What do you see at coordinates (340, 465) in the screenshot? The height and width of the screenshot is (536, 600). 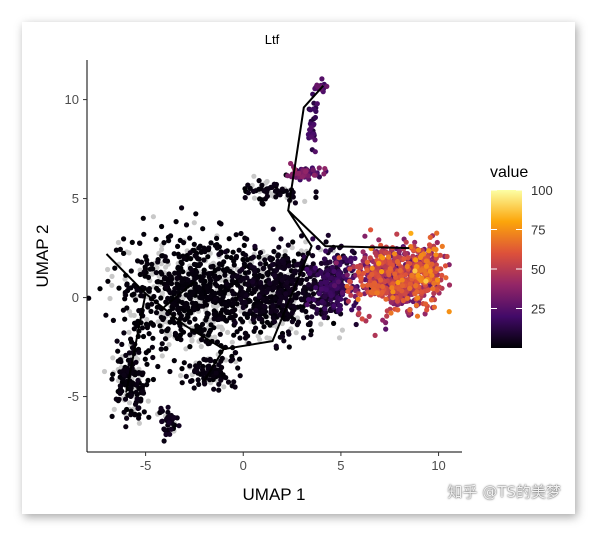 I see `x-tick-label: 5` at bounding box center [340, 465].